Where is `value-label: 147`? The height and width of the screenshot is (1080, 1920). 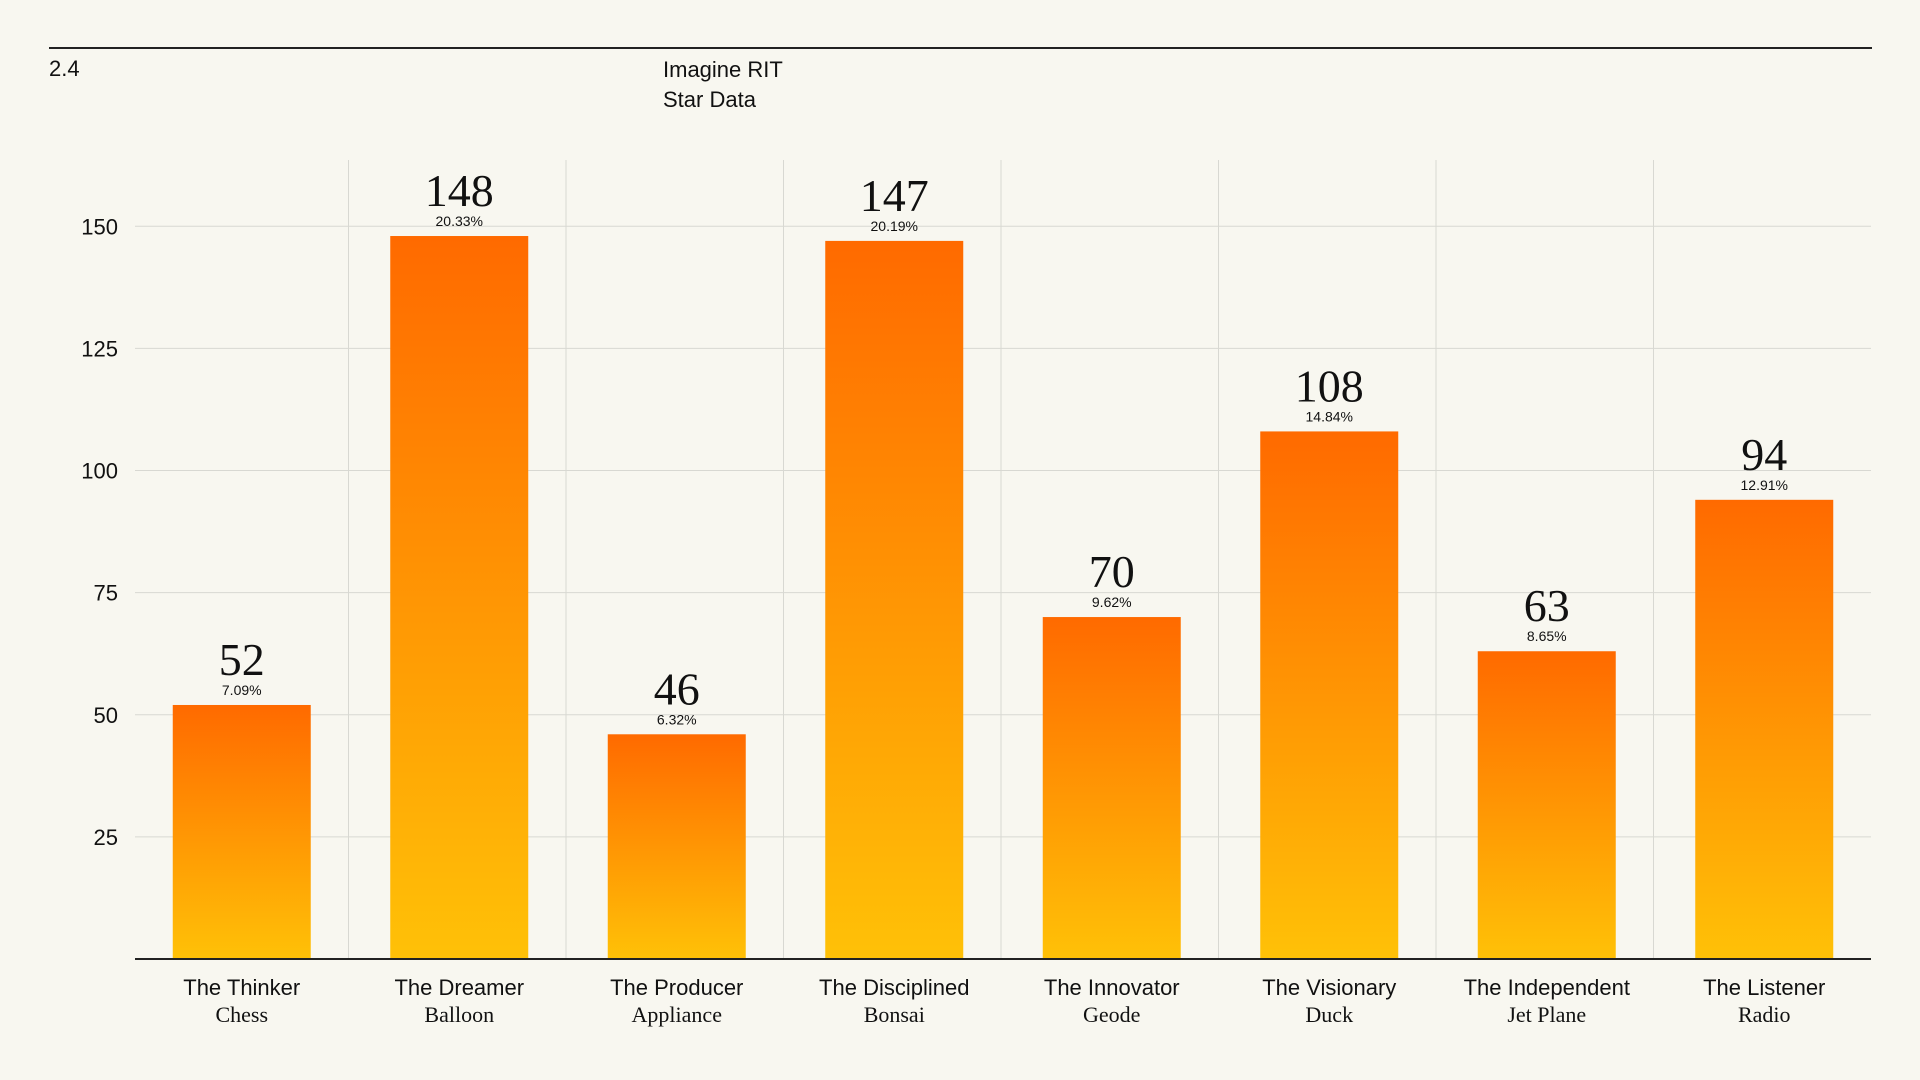 value-label: 147 is located at coordinates (894, 195).